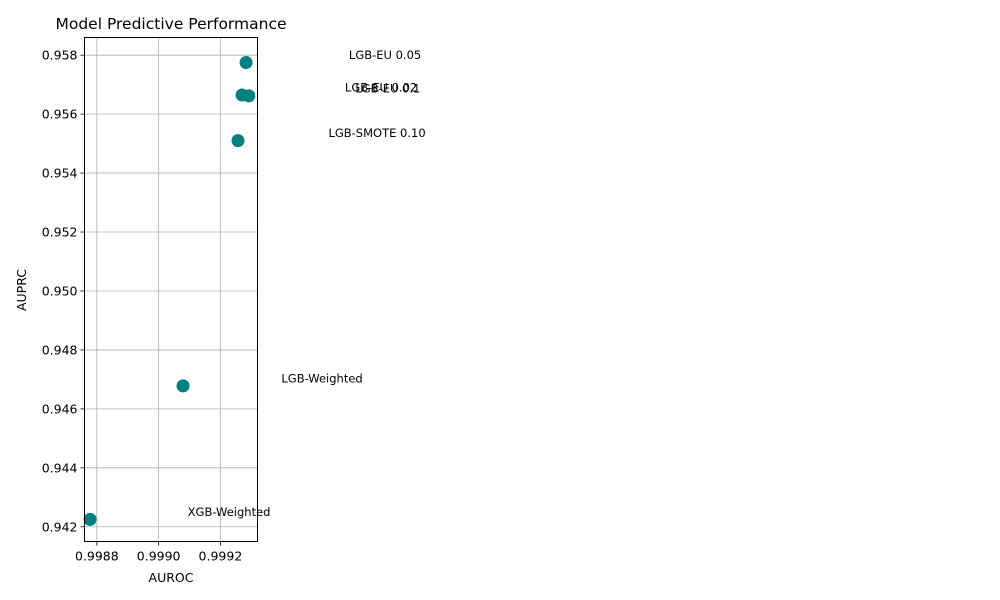 The width and height of the screenshot is (1000, 600). Describe the element at coordinates (60, 173) in the screenshot. I see `y-tick-label: 0.954` at that location.